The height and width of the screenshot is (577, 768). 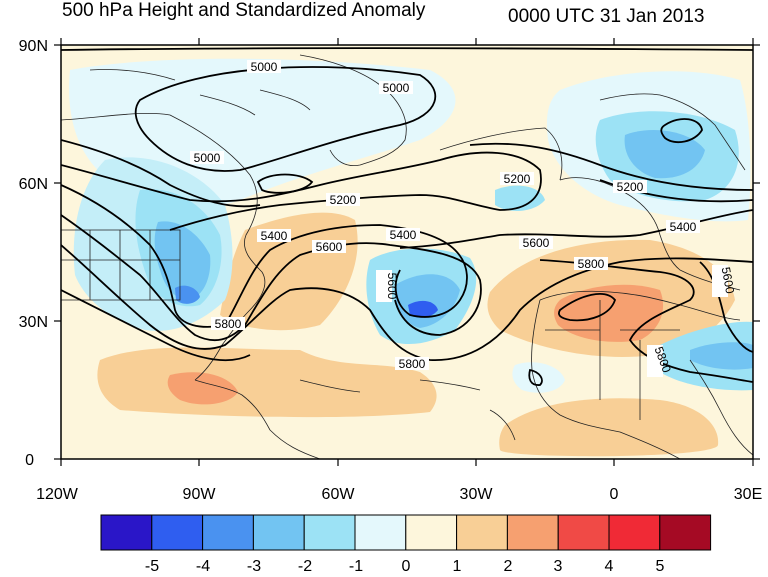 What do you see at coordinates (457, 566) in the screenshot?
I see `colorbar-label: 1` at bounding box center [457, 566].